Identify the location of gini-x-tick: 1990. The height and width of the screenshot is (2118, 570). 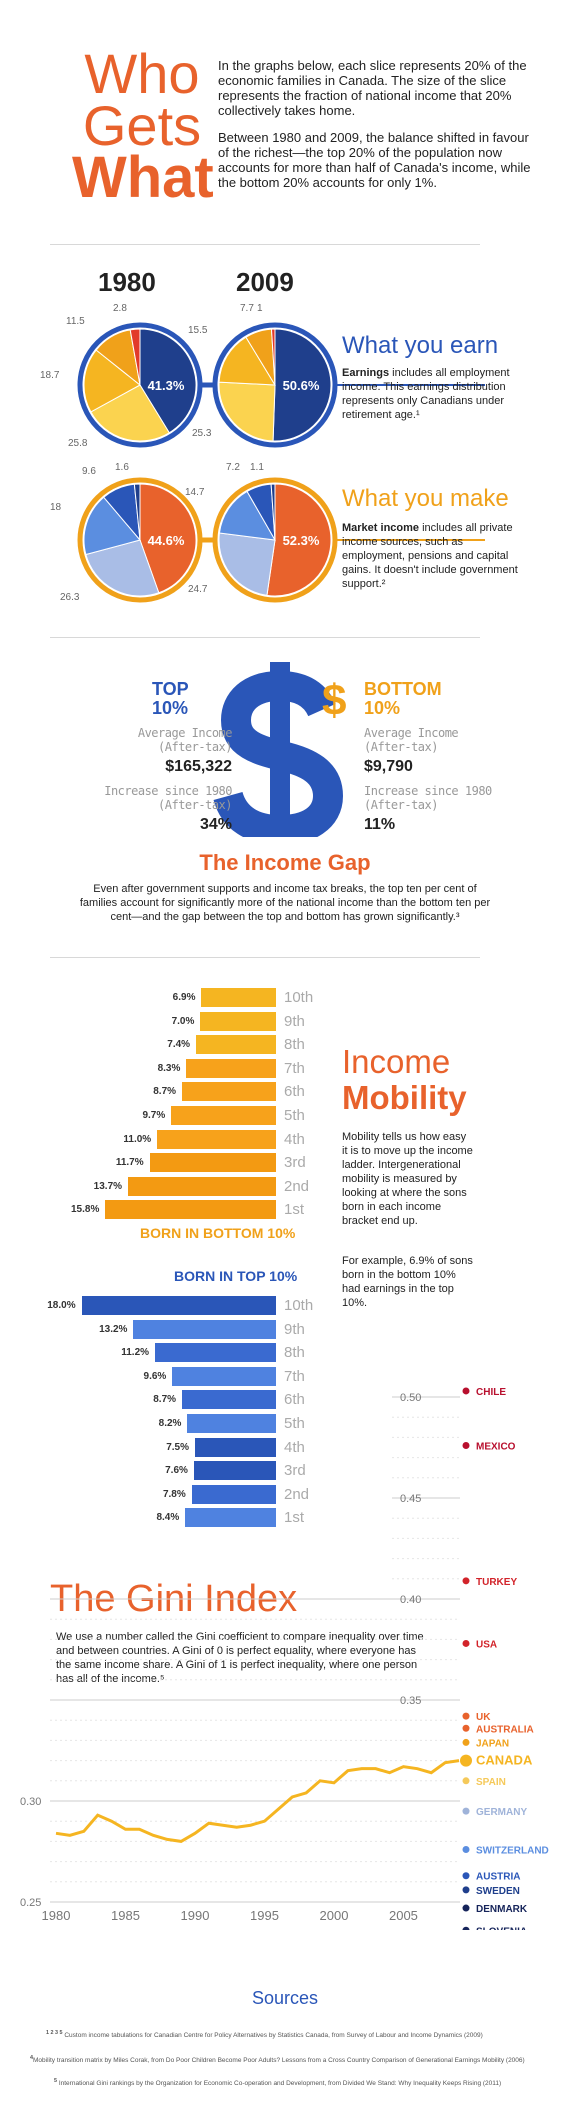
(195, 1915).